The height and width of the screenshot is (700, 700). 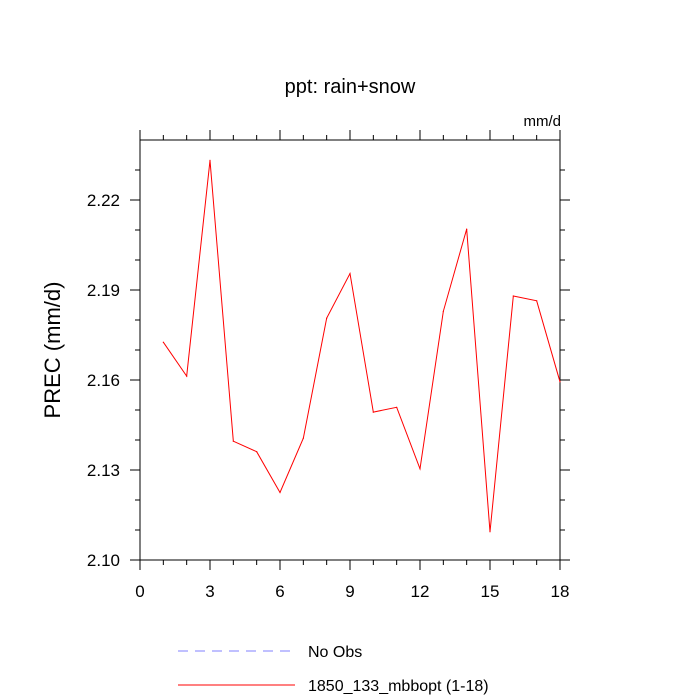 I want to click on x-tick-label: 12, so click(x=420, y=591).